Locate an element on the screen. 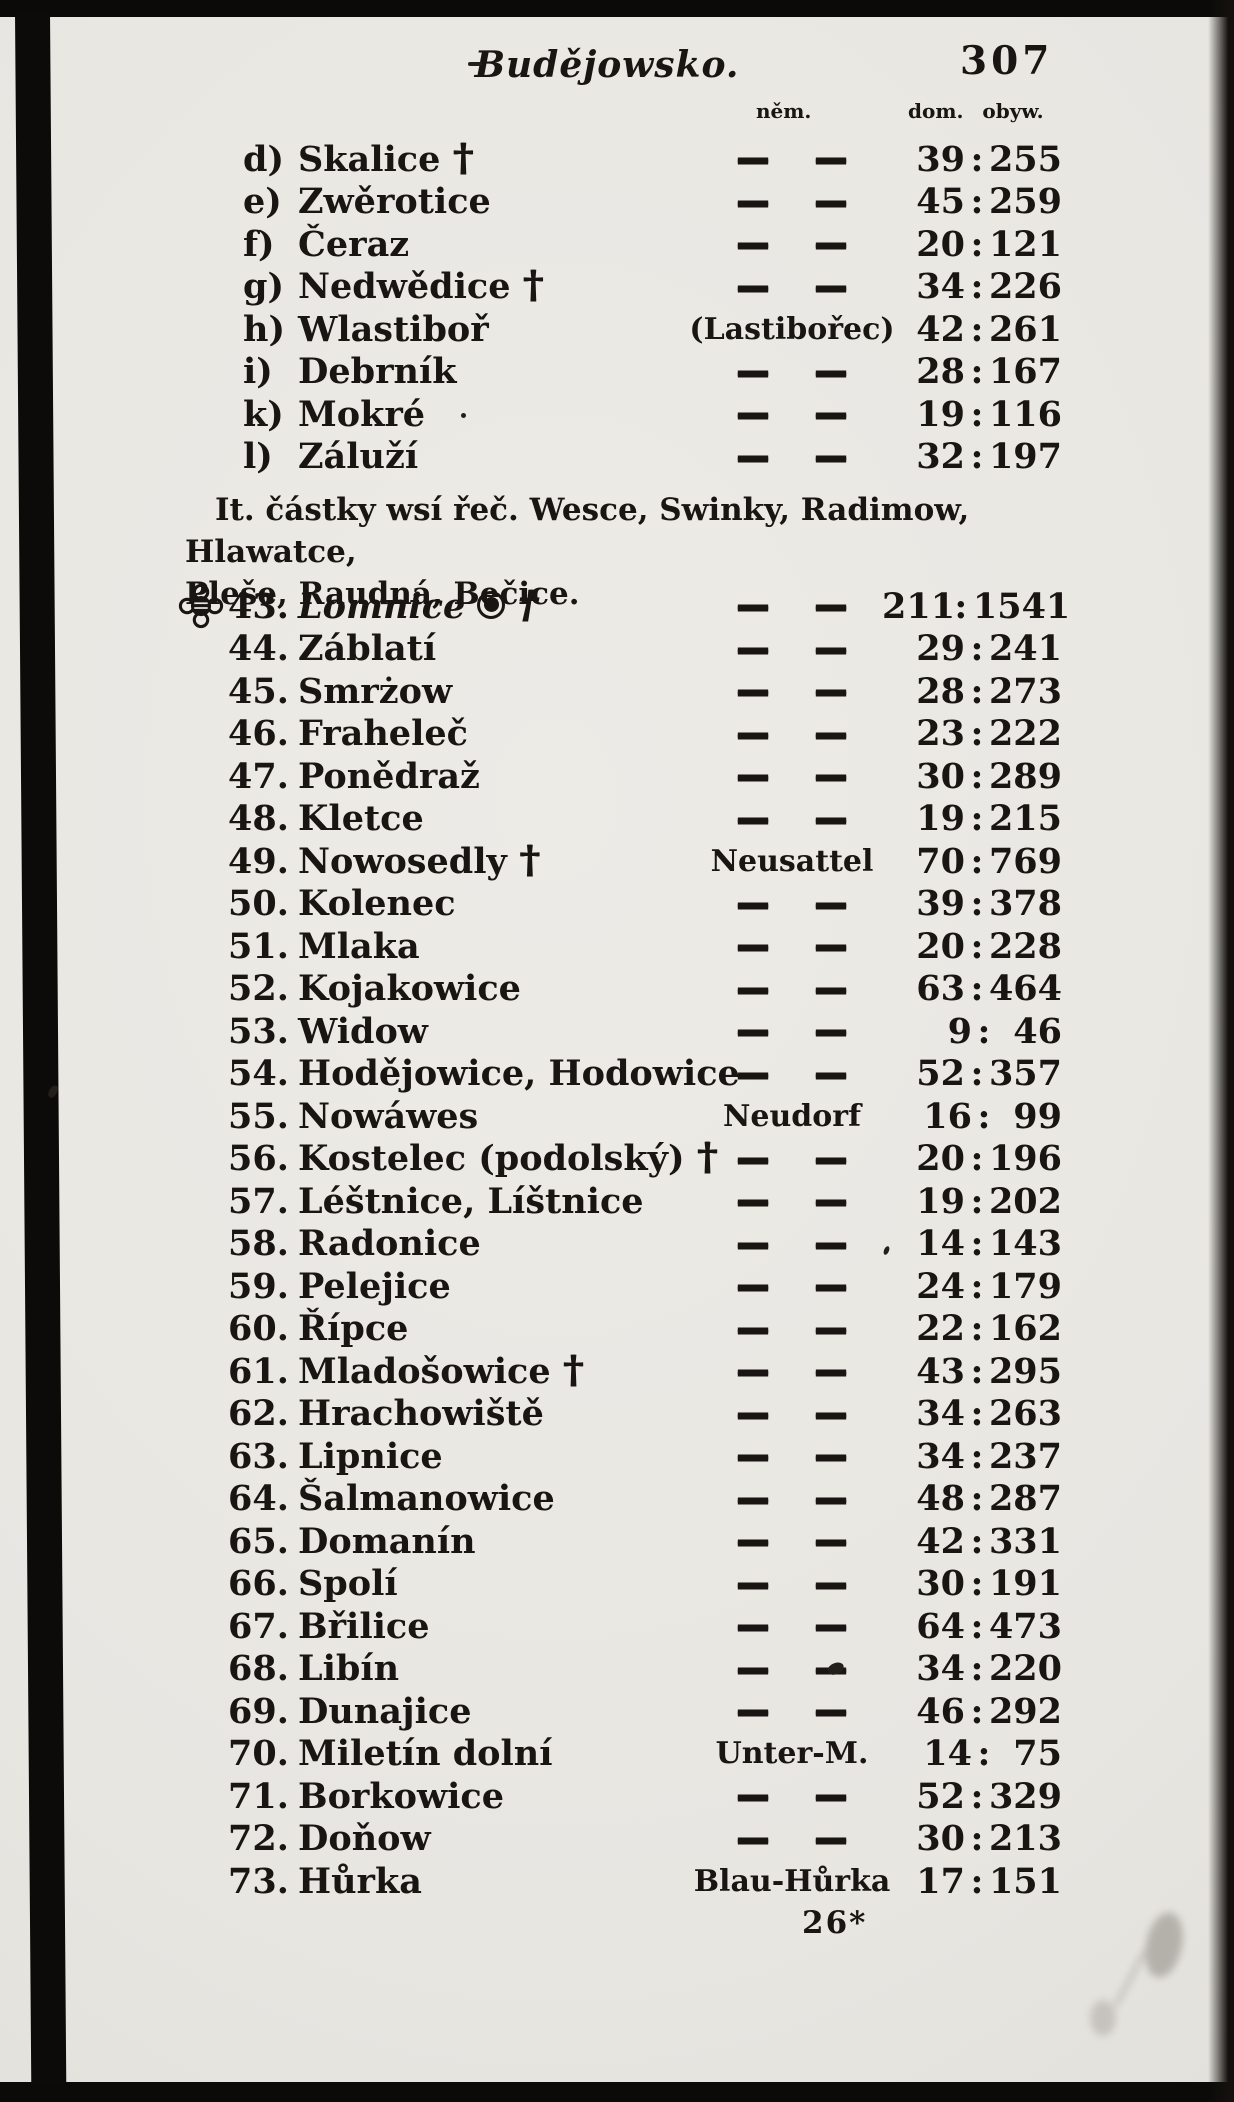  village-name: Kolenec is located at coordinates (377, 904).